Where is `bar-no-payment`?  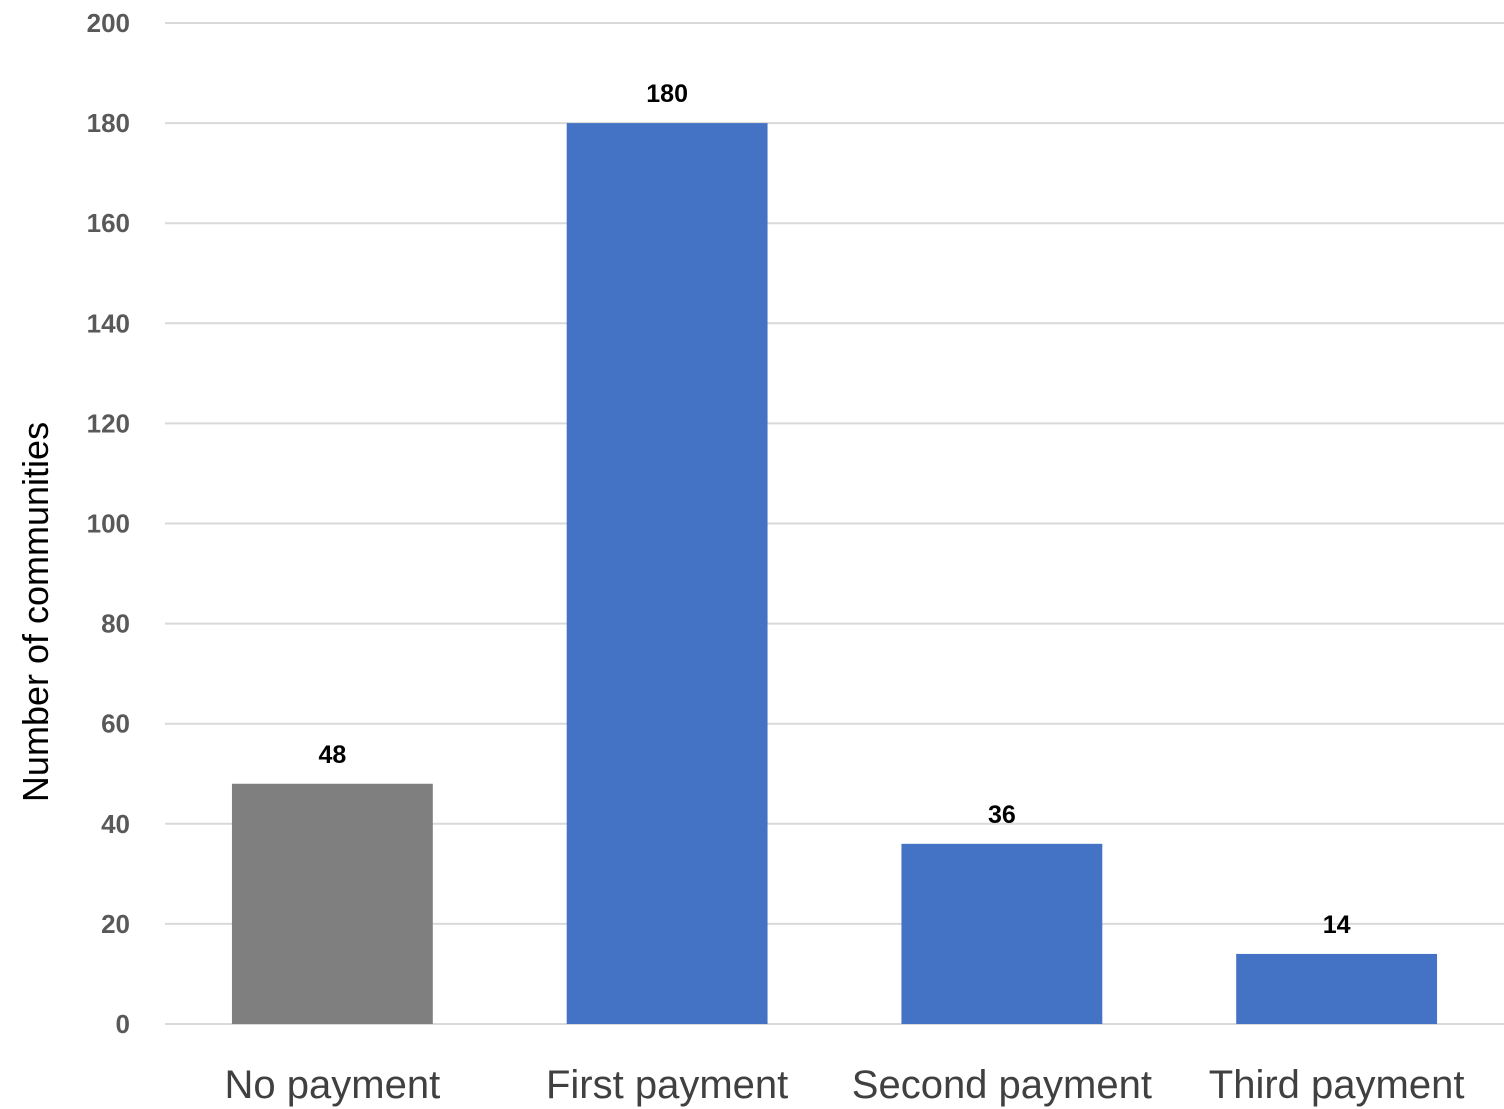 bar-no-payment is located at coordinates (332, 903).